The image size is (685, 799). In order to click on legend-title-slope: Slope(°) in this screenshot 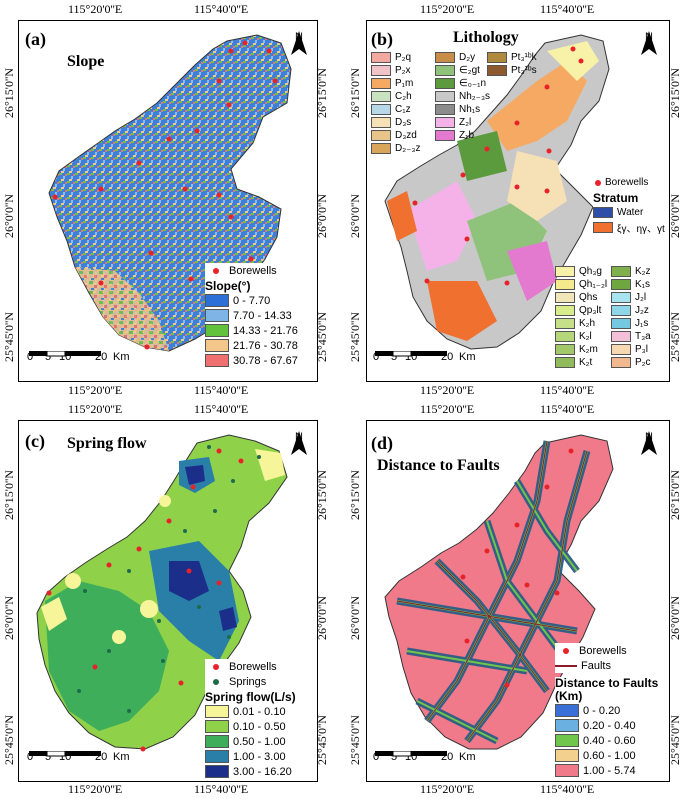, I will do `click(228, 285)`.